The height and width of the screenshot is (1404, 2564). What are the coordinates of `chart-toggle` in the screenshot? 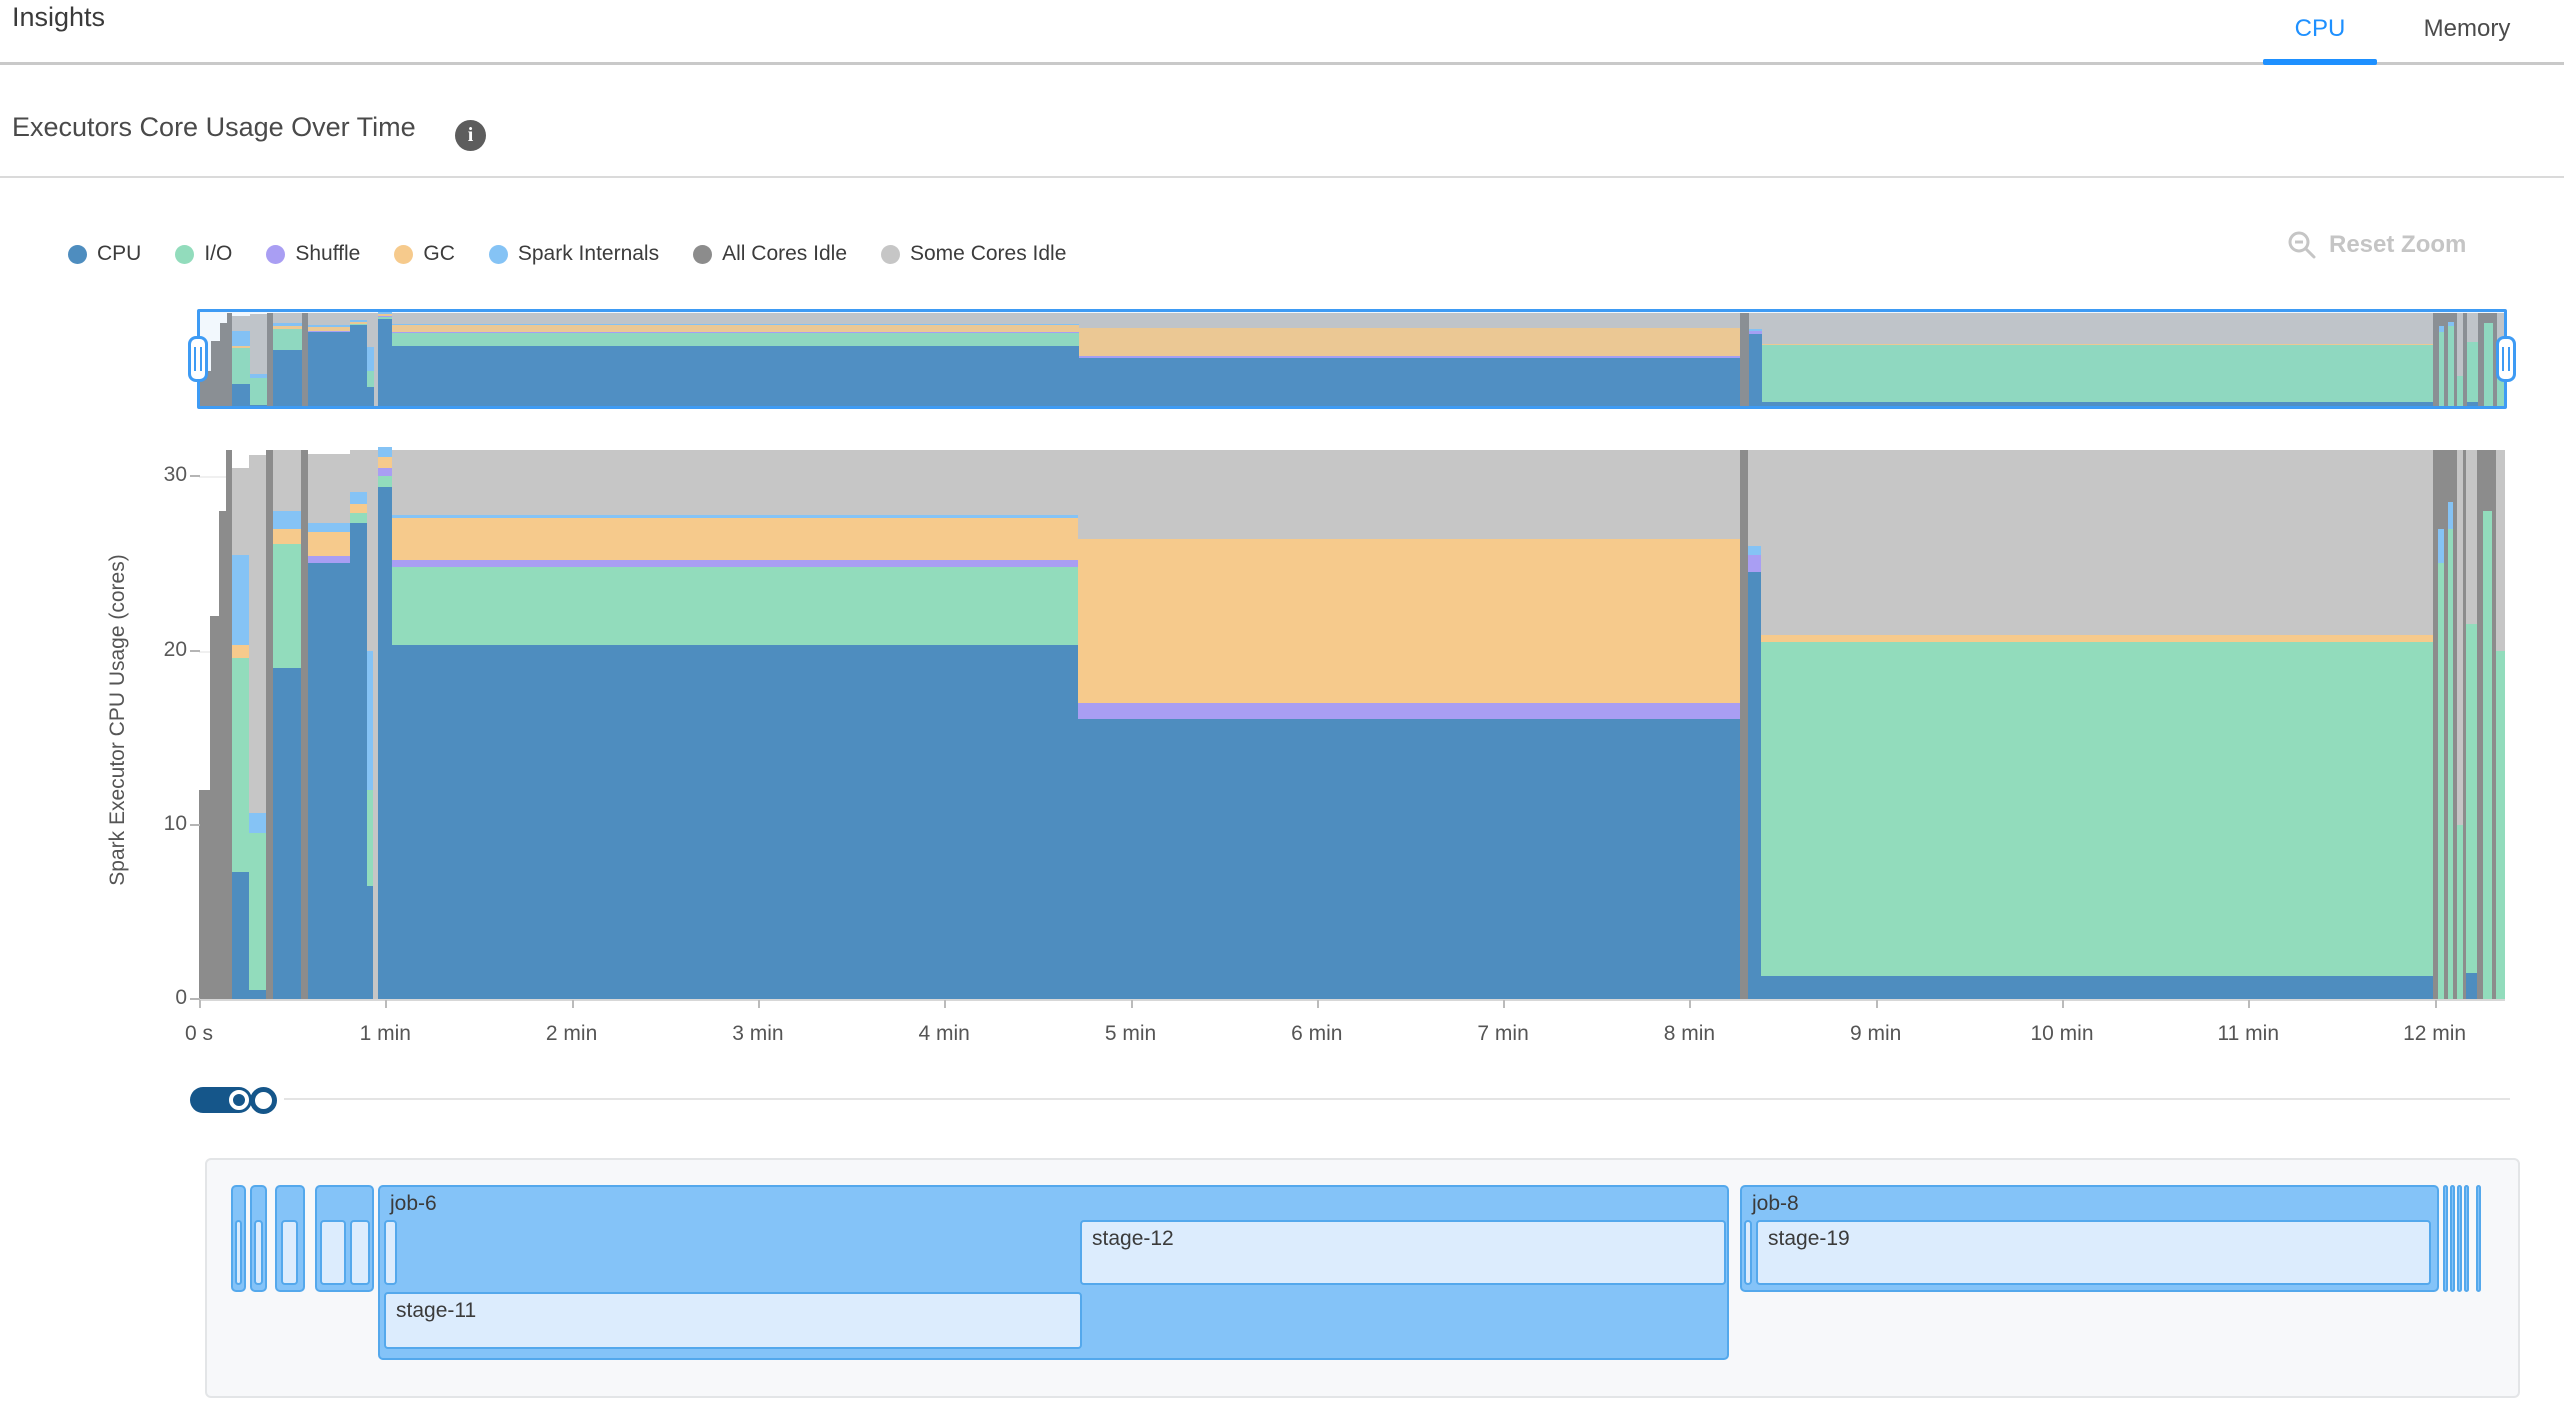 It's located at (221, 1100).